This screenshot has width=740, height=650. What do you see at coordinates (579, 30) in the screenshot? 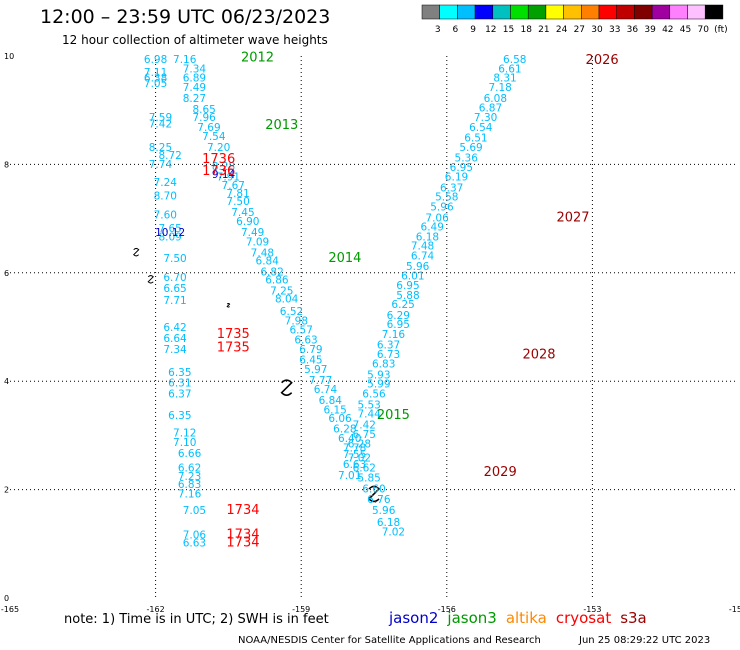
I see `color-scale-label: 27` at bounding box center [579, 30].